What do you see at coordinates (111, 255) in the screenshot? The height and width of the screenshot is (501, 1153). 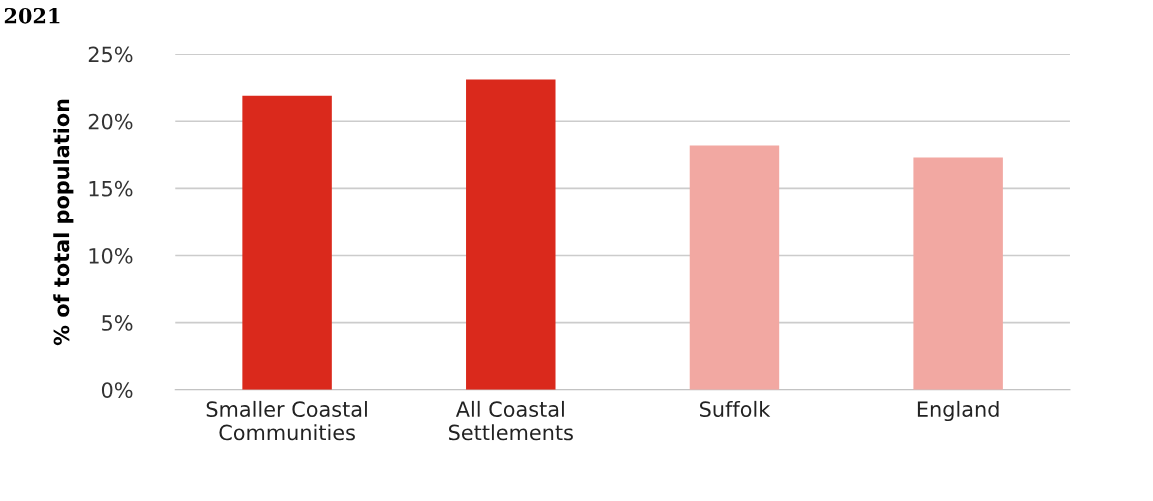 I see `y-tick-label: 10%` at bounding box center [111, 255].